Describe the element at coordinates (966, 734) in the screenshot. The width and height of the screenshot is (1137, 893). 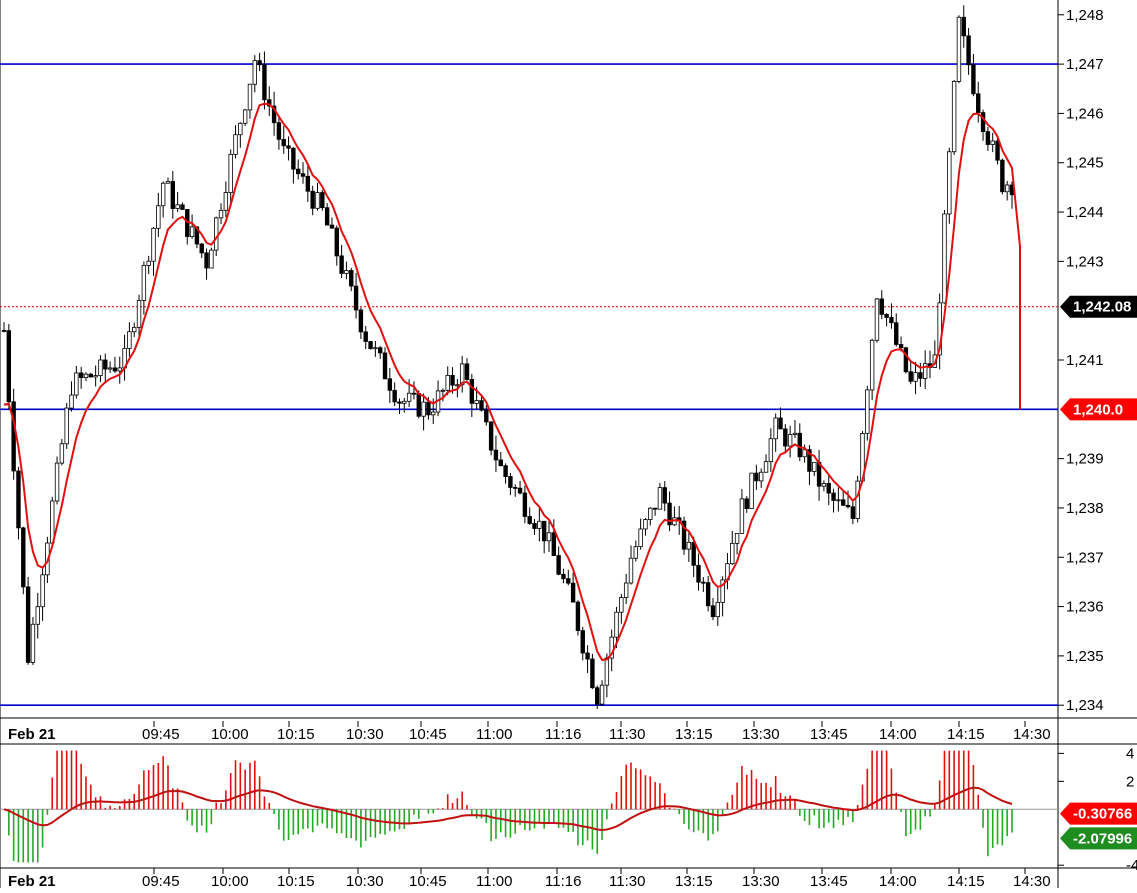
I see `x-tick-label-price: 14:15` at that location.